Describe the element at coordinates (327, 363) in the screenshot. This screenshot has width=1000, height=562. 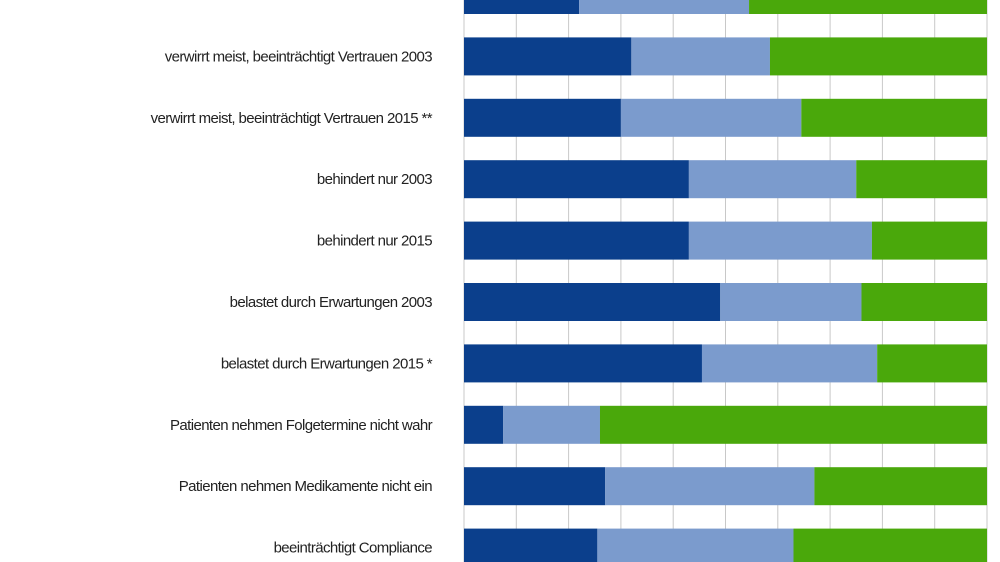
I see `category-label: belastet durch Erwartungen 2015 *` at that location.